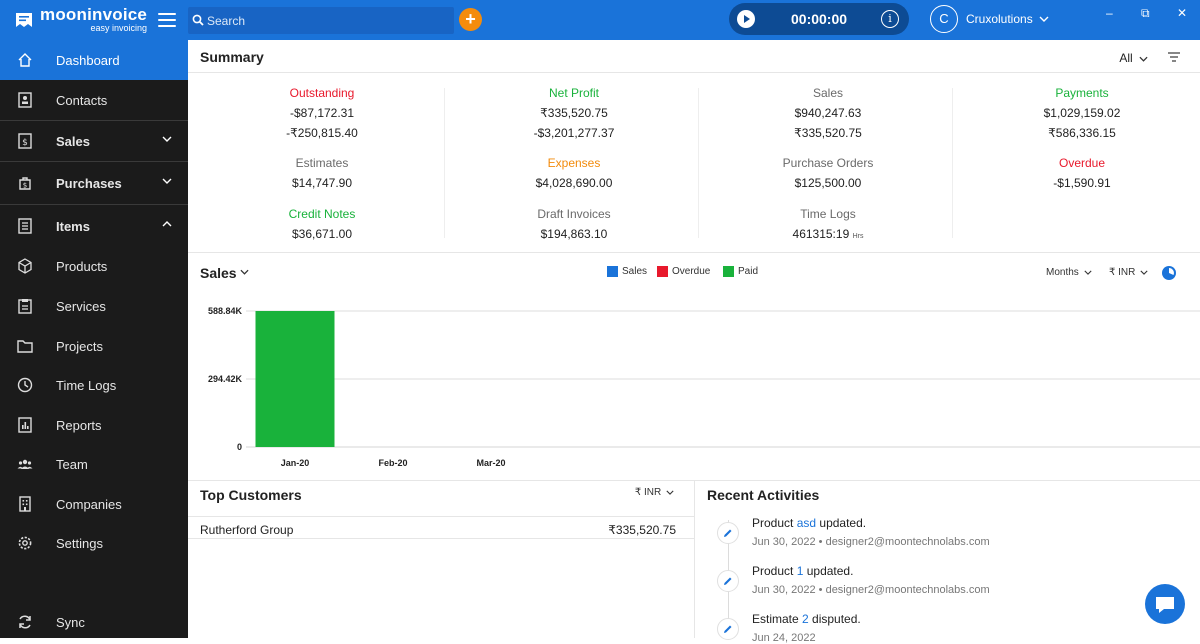  What do you see at coordinates (805, 619) in the screenshot?
I see `activity-link: 2` at bounding box center [805, 619].